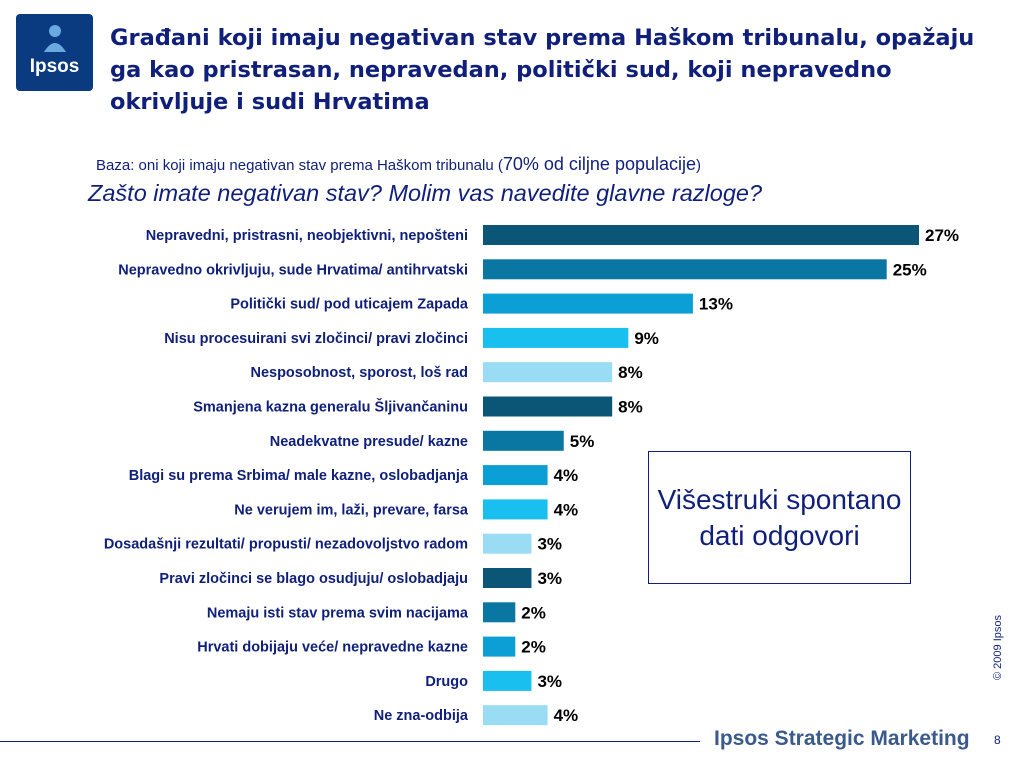  Describe the element at coordinates (332, 648) in the screenshot. I see `category-label: Hrvati dobijaju veće/ nepravedne kazne` at that location.